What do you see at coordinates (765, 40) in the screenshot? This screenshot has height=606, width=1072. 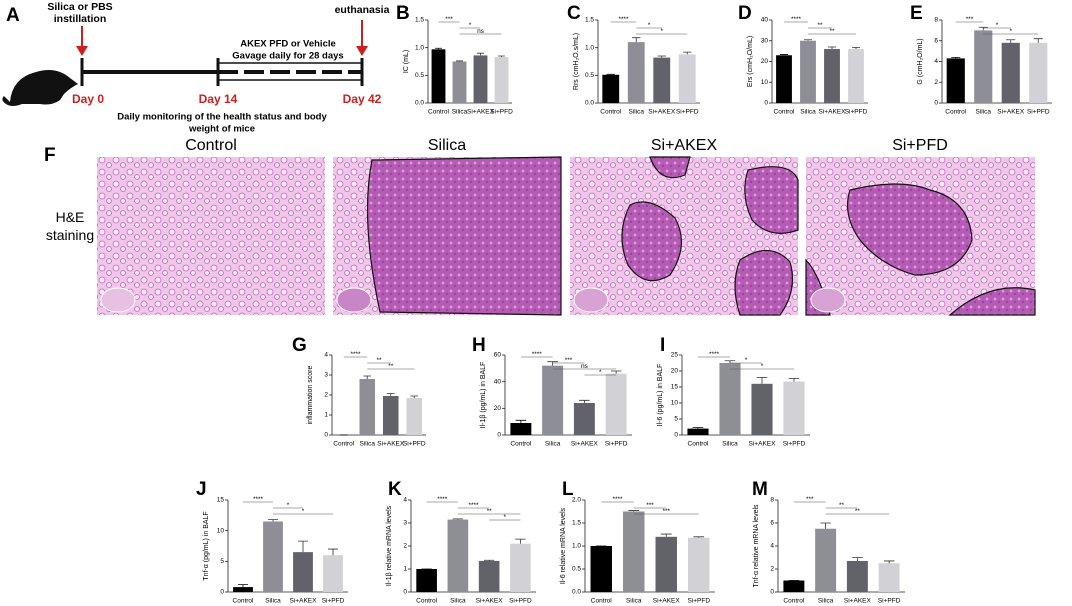 I see `y-tick-label: 30` at bounding box center [765, 40].